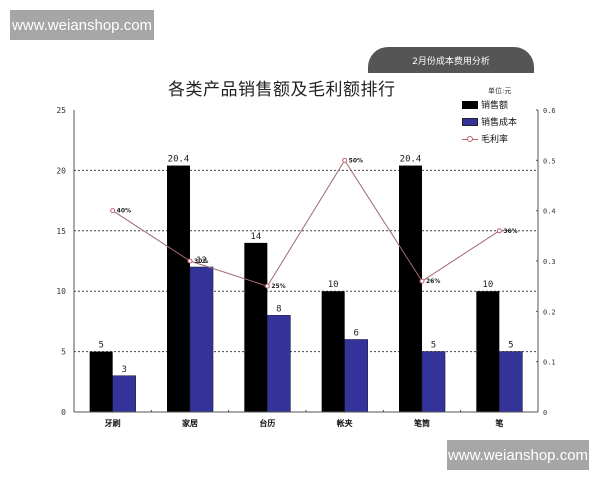  What do you see at coordinates (422, 423) in the screenshot?
I see `category-label: 笔筒` at bounding box center [422, 423].